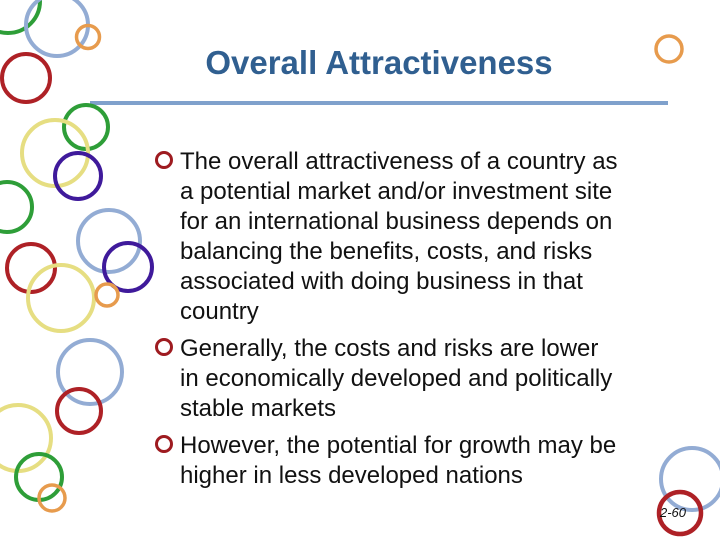 The height and width of the screenshot is (540, 720). I want to click on bullet-line: country, so click(219, 311).